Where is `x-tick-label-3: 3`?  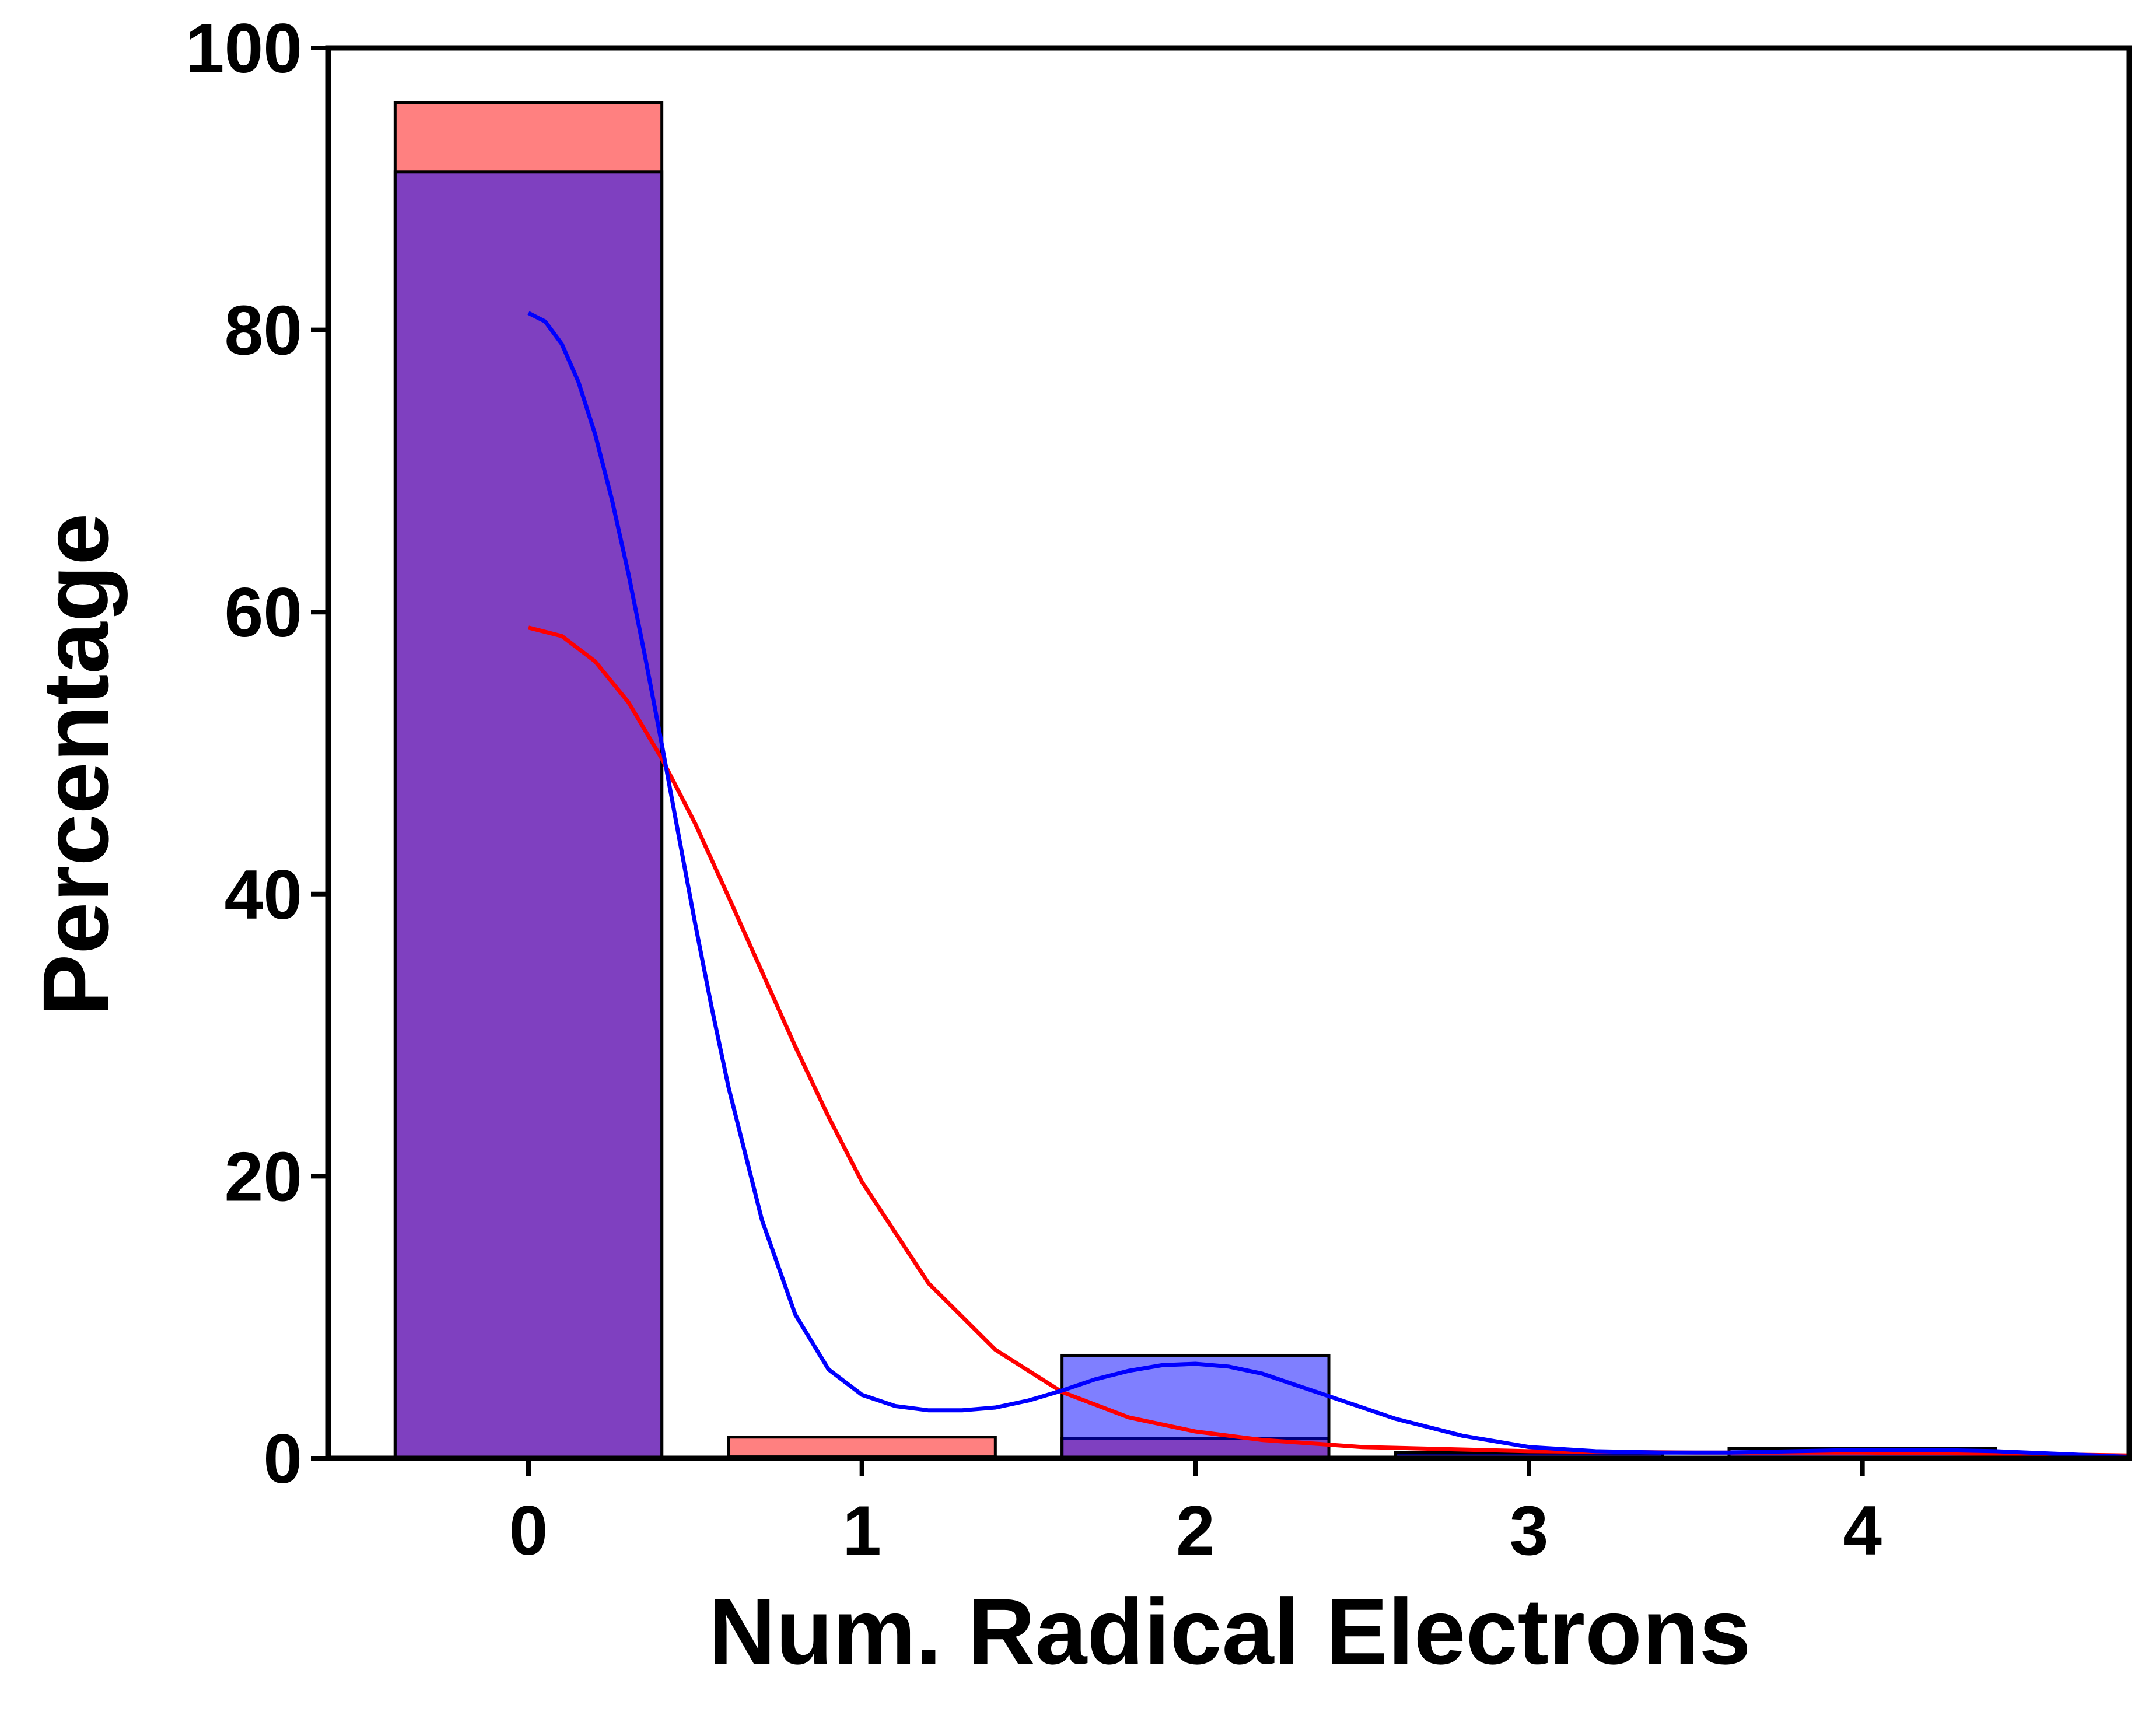 x-tick-label-3: 3 is located at coordinates (1529, 1531).